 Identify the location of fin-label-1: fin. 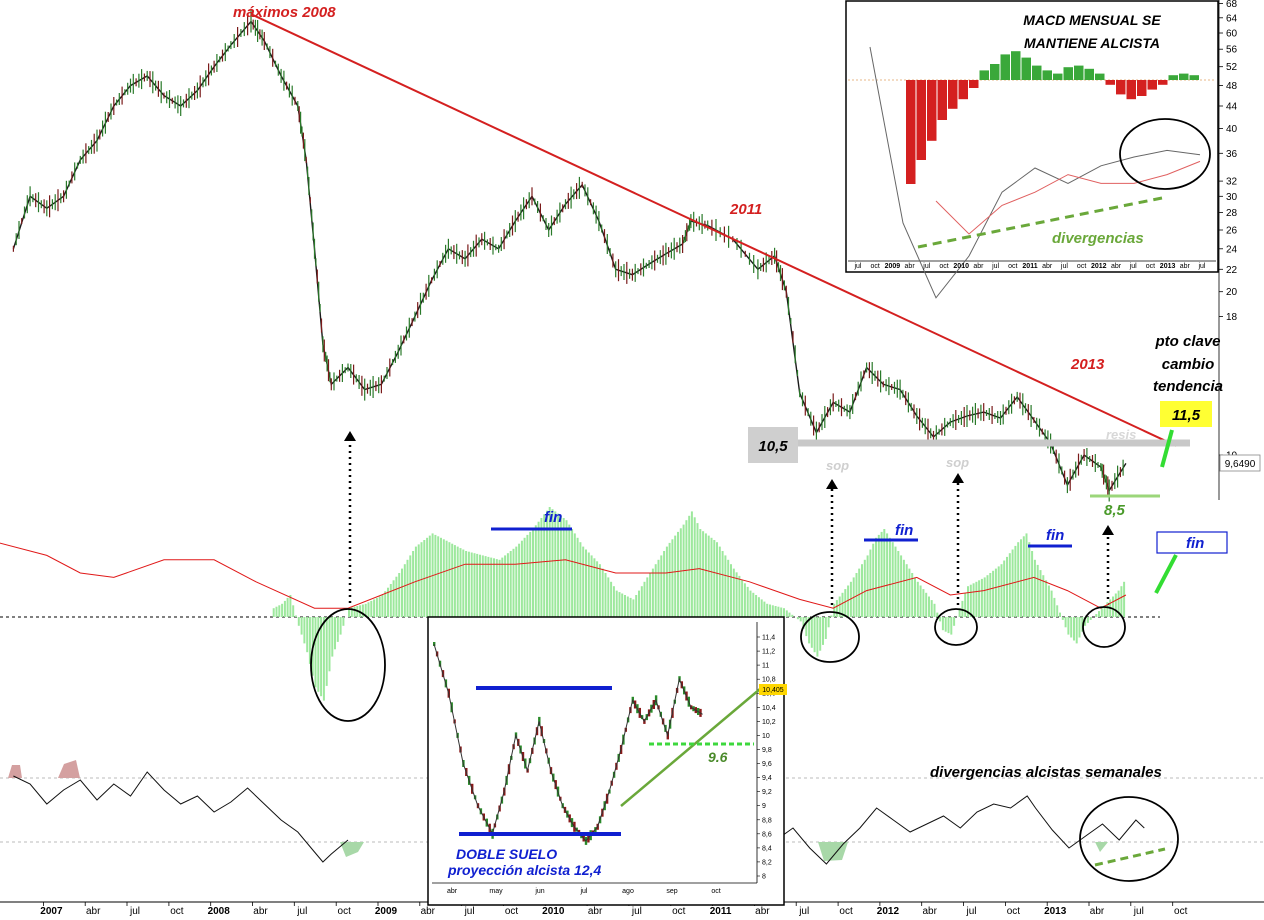
(553, 517).